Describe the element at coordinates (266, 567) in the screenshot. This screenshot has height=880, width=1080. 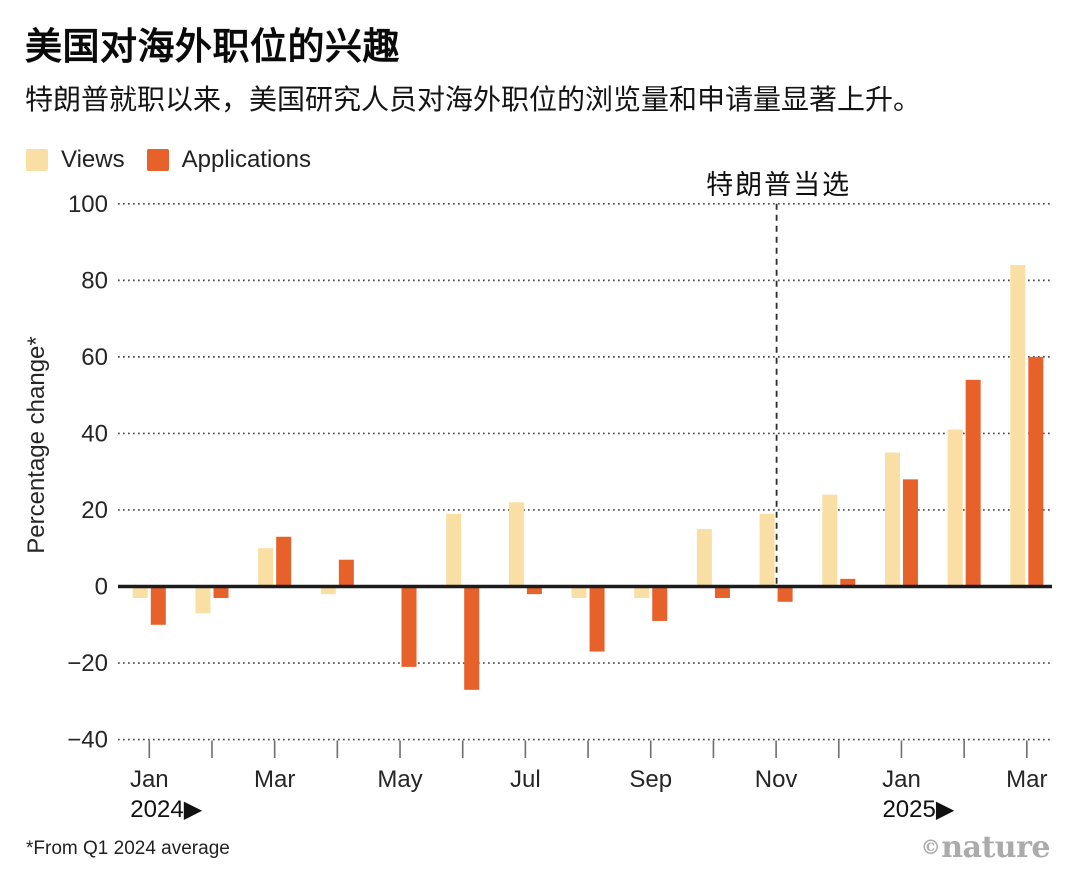
I see `bar-views-mar-2024` at that location.